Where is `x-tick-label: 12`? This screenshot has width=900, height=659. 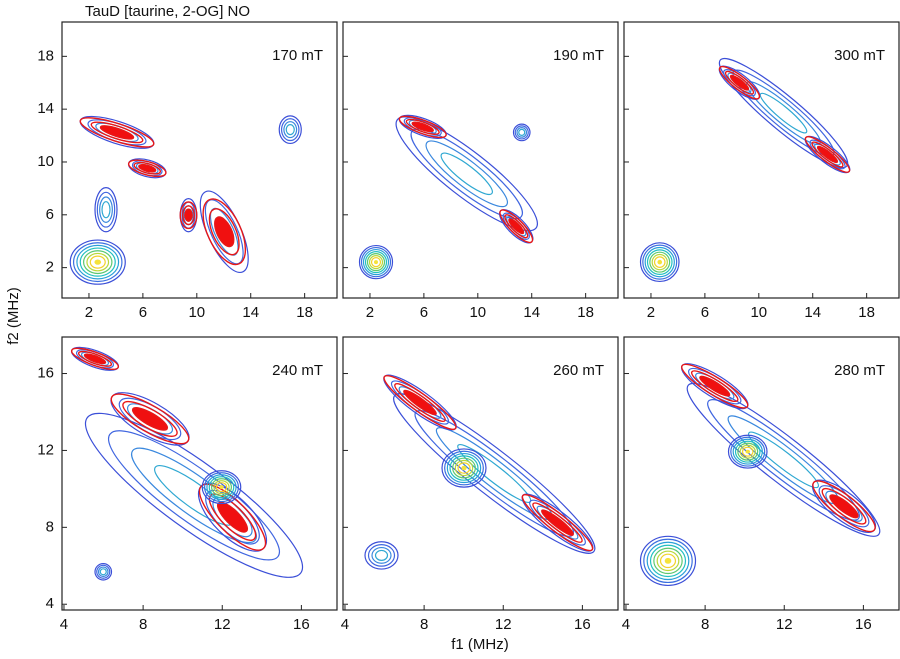 x-tick-label: 12 is located at coordinates (222, 624).